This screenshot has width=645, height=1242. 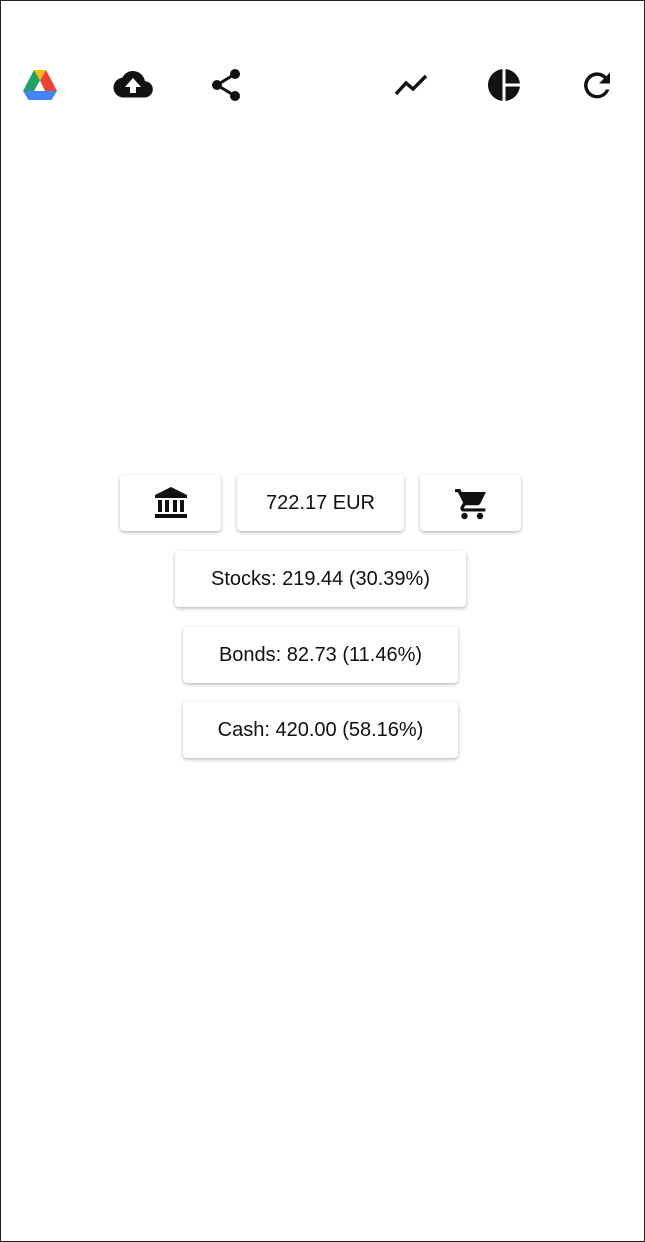 I want to click on stocks-allocation-button: Stocks: 219.44 (30.39%), so click(x=320, y=579).